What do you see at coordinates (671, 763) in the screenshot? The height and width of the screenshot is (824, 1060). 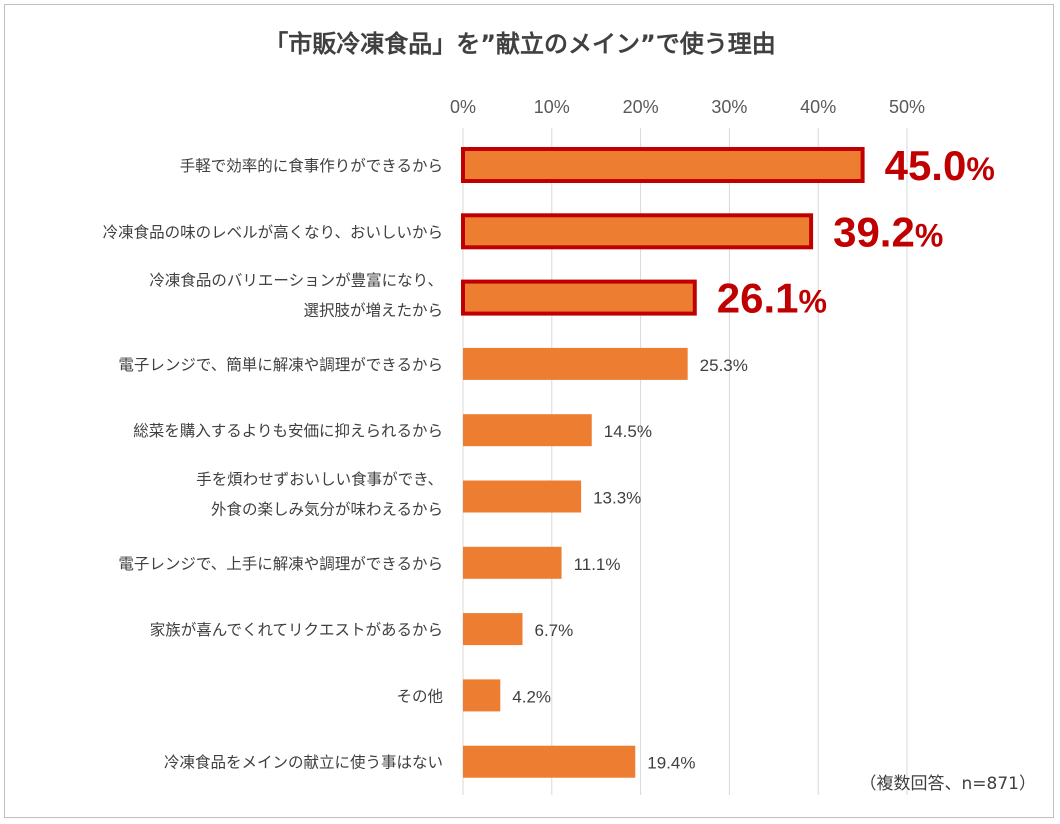 I see `value-label: 19.4%` at bounding box center [671, 763].